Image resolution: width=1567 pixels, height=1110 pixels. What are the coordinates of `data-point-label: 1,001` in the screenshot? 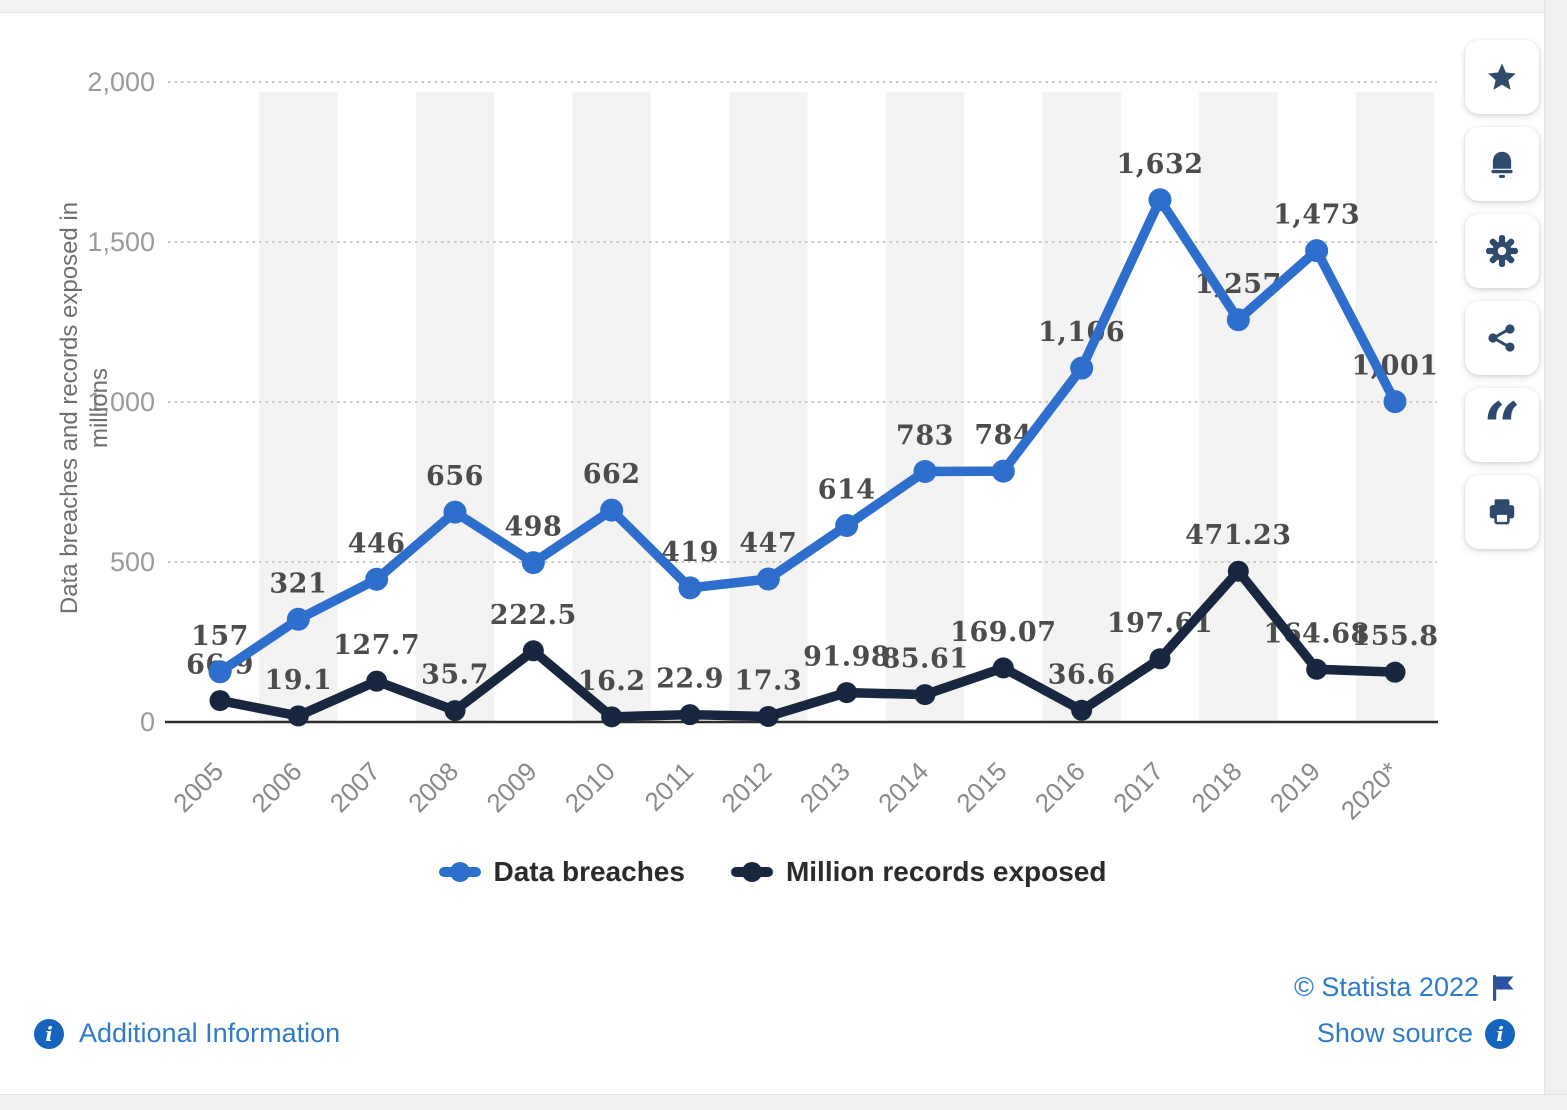 It's located at (1394, 366).